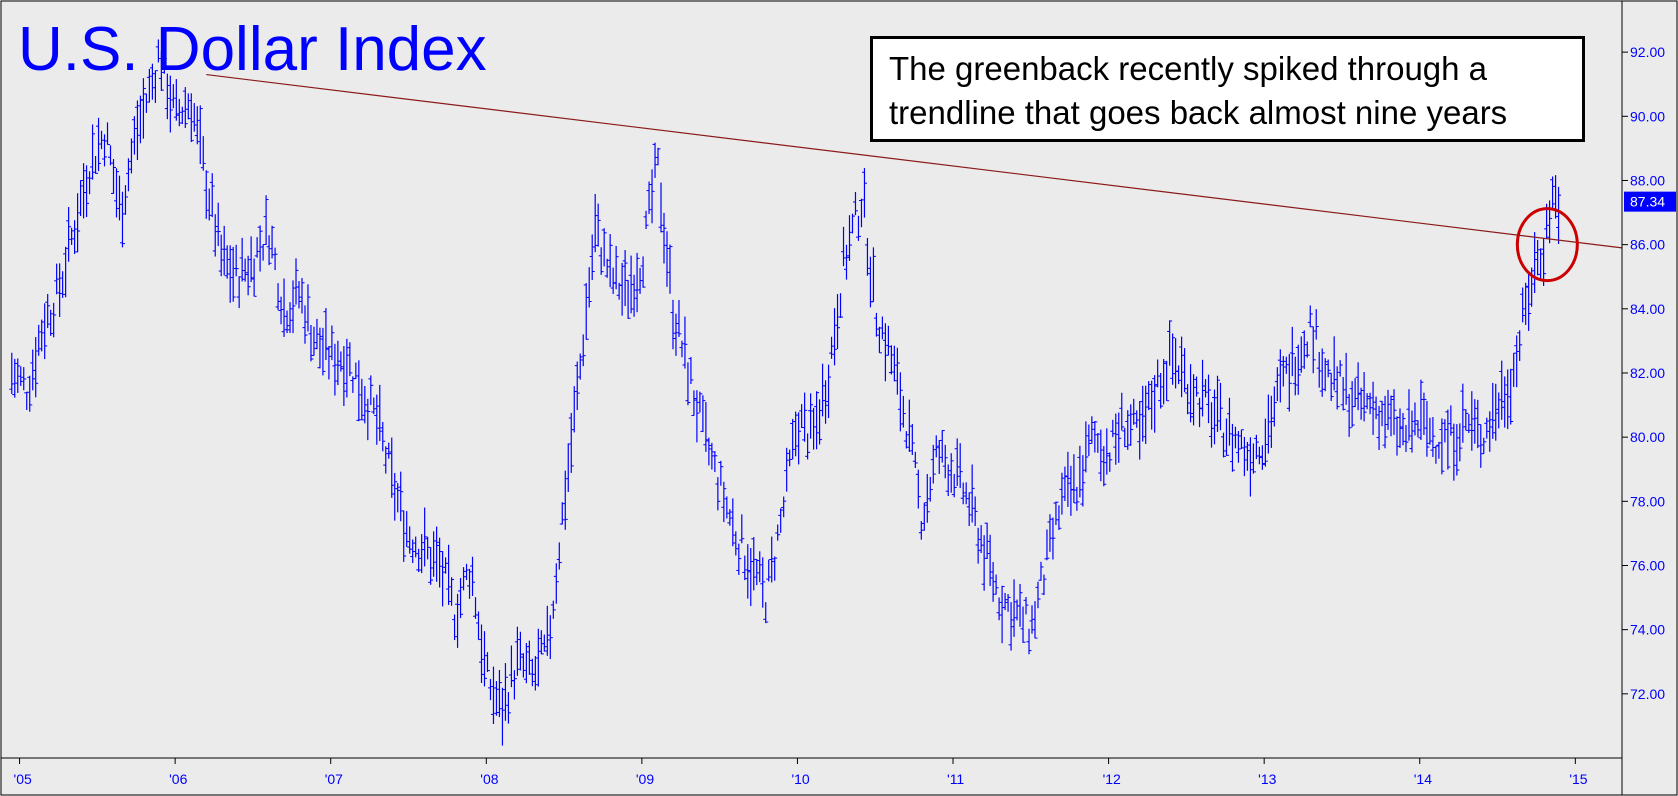  Describe the element at coordinates (1647, 309) in the screenshot. I see `y-tick-label: 84.00` at that location.